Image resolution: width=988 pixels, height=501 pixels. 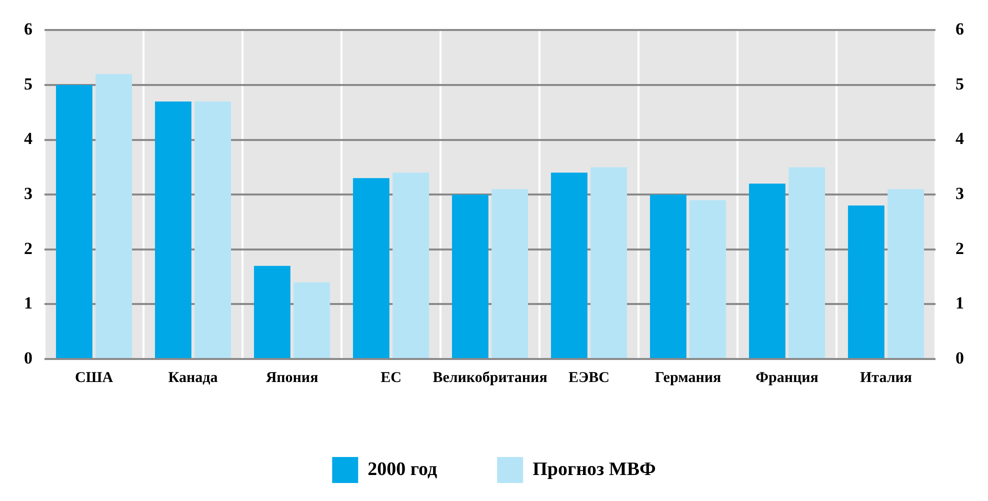 What do you see at coordinates (960, 138) in the screenshot?
I see `y2-tick-label: 4` at bounding box center [960, 138].